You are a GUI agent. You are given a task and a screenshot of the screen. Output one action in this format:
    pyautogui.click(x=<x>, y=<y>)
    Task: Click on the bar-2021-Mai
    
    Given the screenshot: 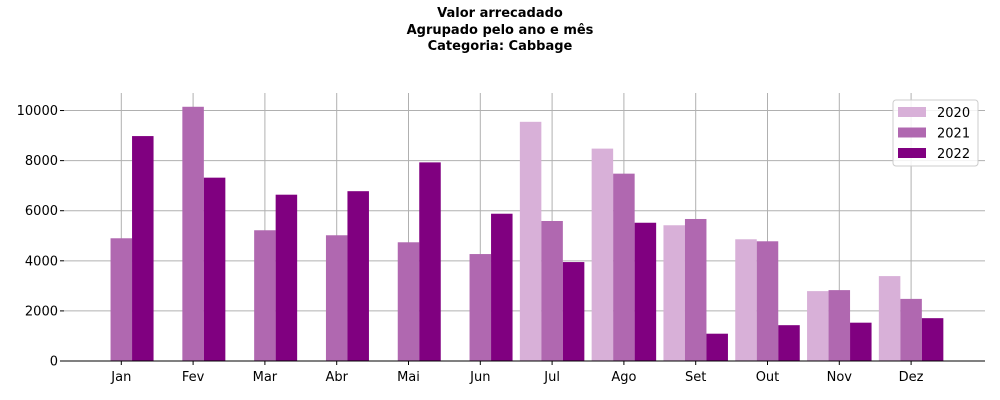 What is the action you would take?
    pyautogui.click(x=408, y=301)
    